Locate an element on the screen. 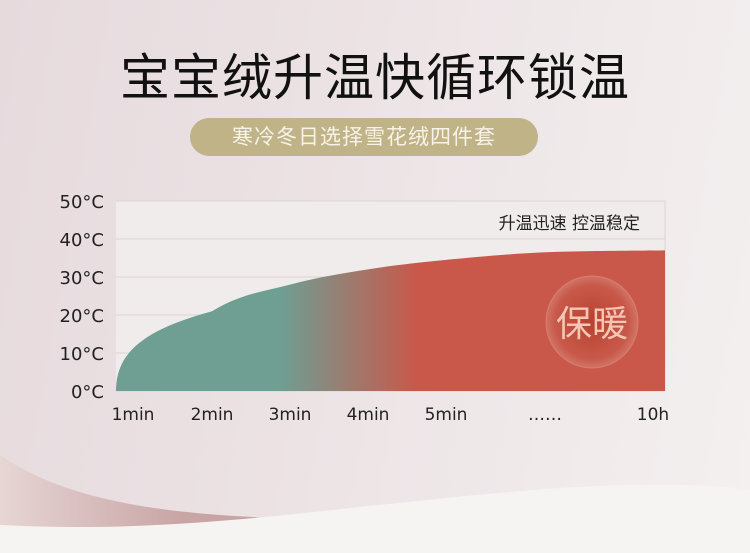 The image size is (750, 553). x-tick-label: 3min is located at coordinates (290, 415).